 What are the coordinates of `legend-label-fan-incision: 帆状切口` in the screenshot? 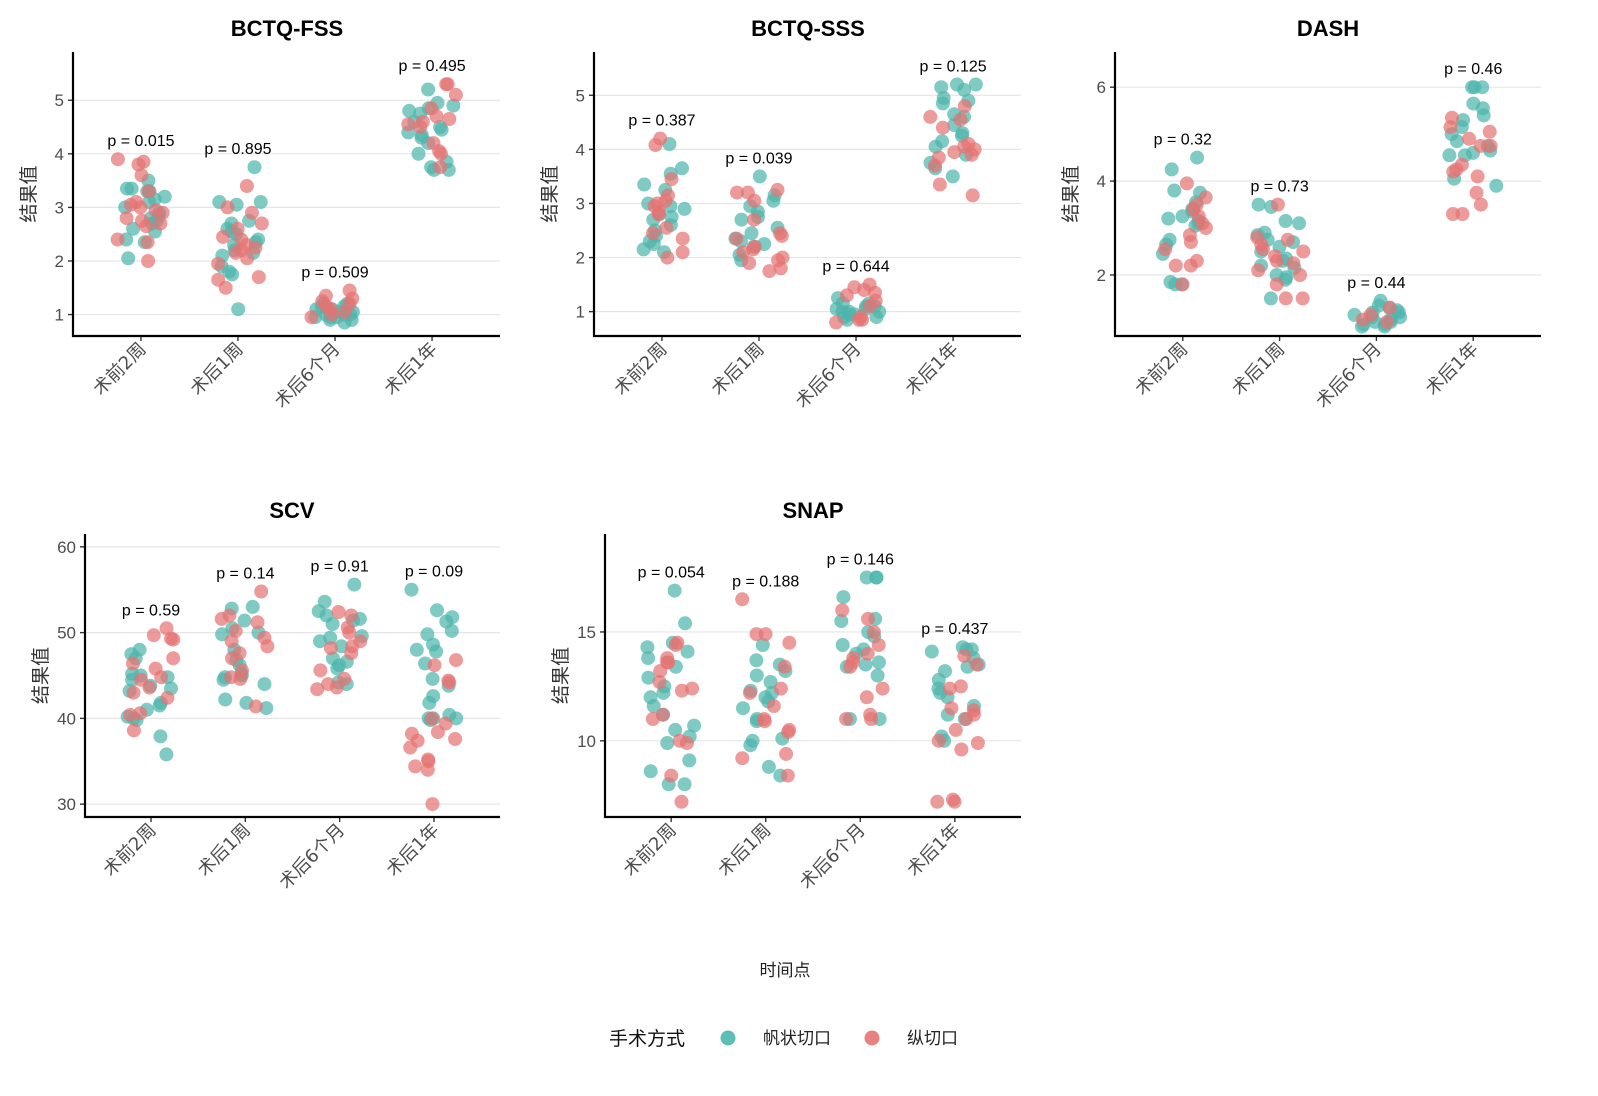 It's located at (797, 1039).